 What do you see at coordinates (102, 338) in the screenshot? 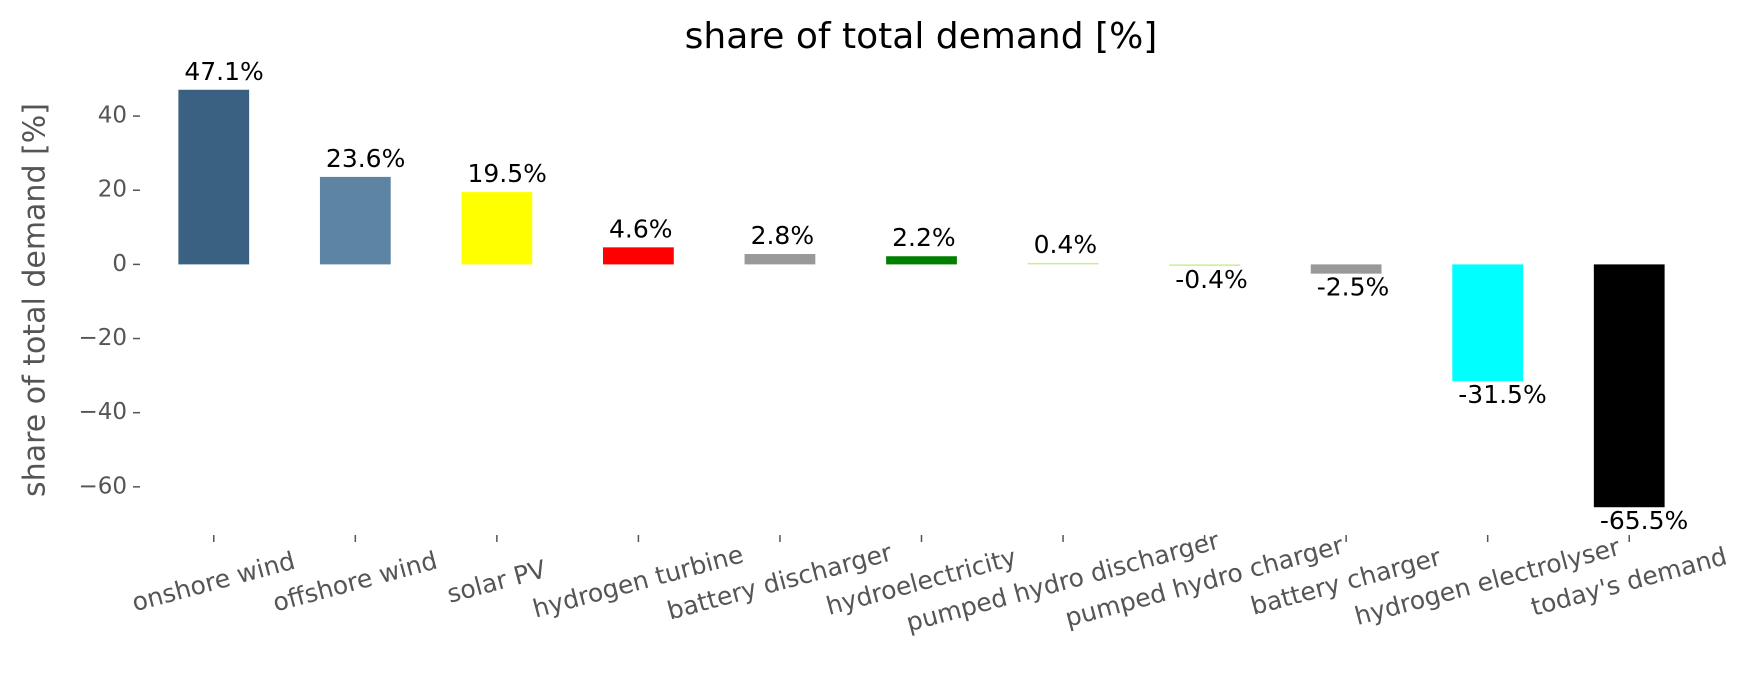
I see `y-tick-label: −20` at bounding box center [102, 338].